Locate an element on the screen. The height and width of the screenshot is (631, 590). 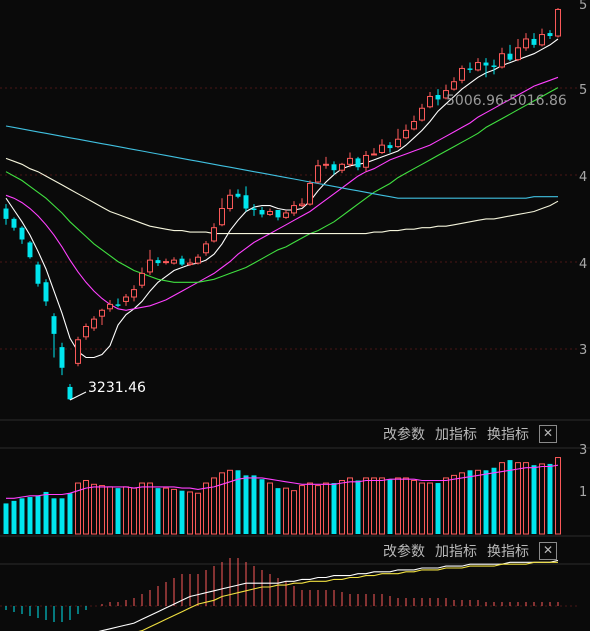
price-axis-tick-3: 4 is located at coordinates (583, 177).